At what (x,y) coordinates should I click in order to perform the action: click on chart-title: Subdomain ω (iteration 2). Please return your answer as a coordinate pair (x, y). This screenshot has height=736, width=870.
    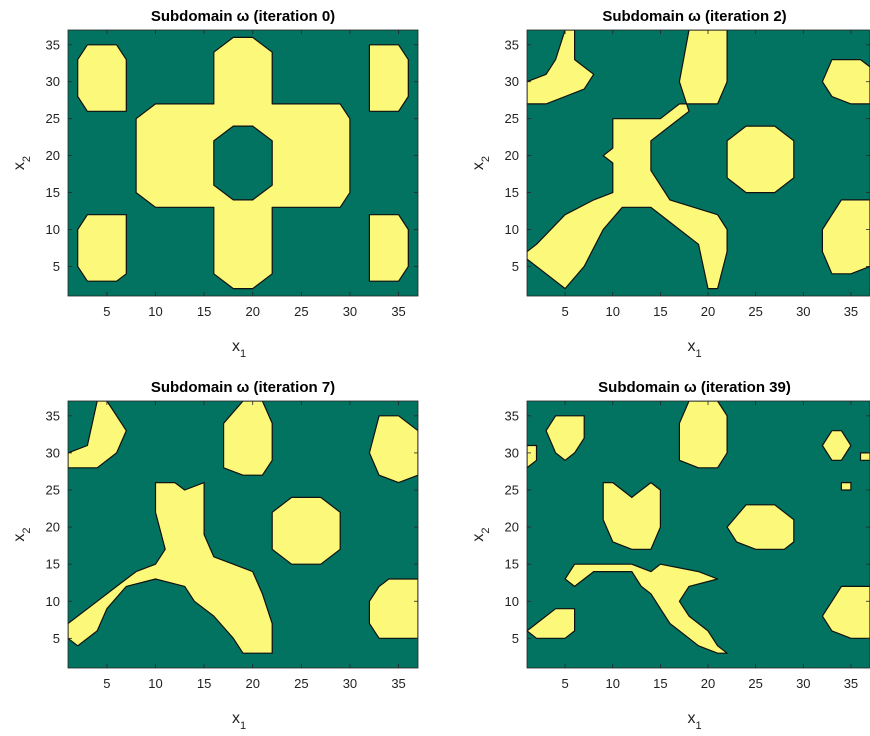
    Looking at the image, I should click on (694, 16).